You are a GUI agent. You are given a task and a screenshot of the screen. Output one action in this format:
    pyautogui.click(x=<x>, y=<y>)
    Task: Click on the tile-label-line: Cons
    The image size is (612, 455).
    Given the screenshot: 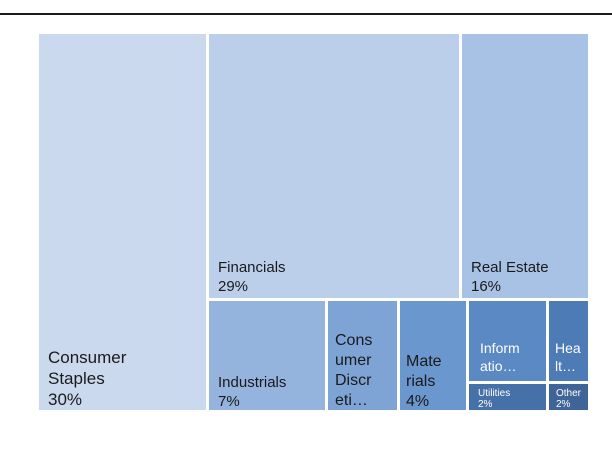 What is the action you would take?
    pyautogui.click(x=353, y=340)
    